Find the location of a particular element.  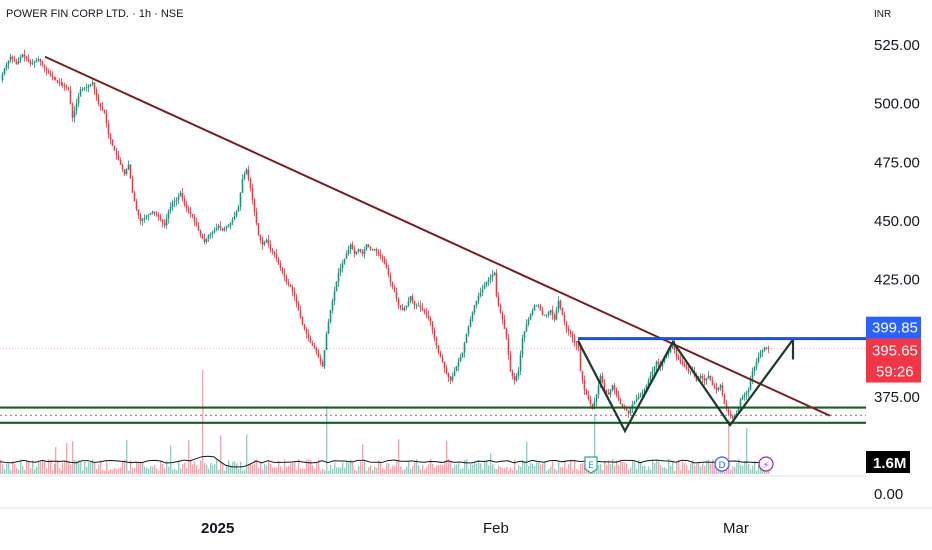

w-pattern-drawing is located at coordinates (685, 386).